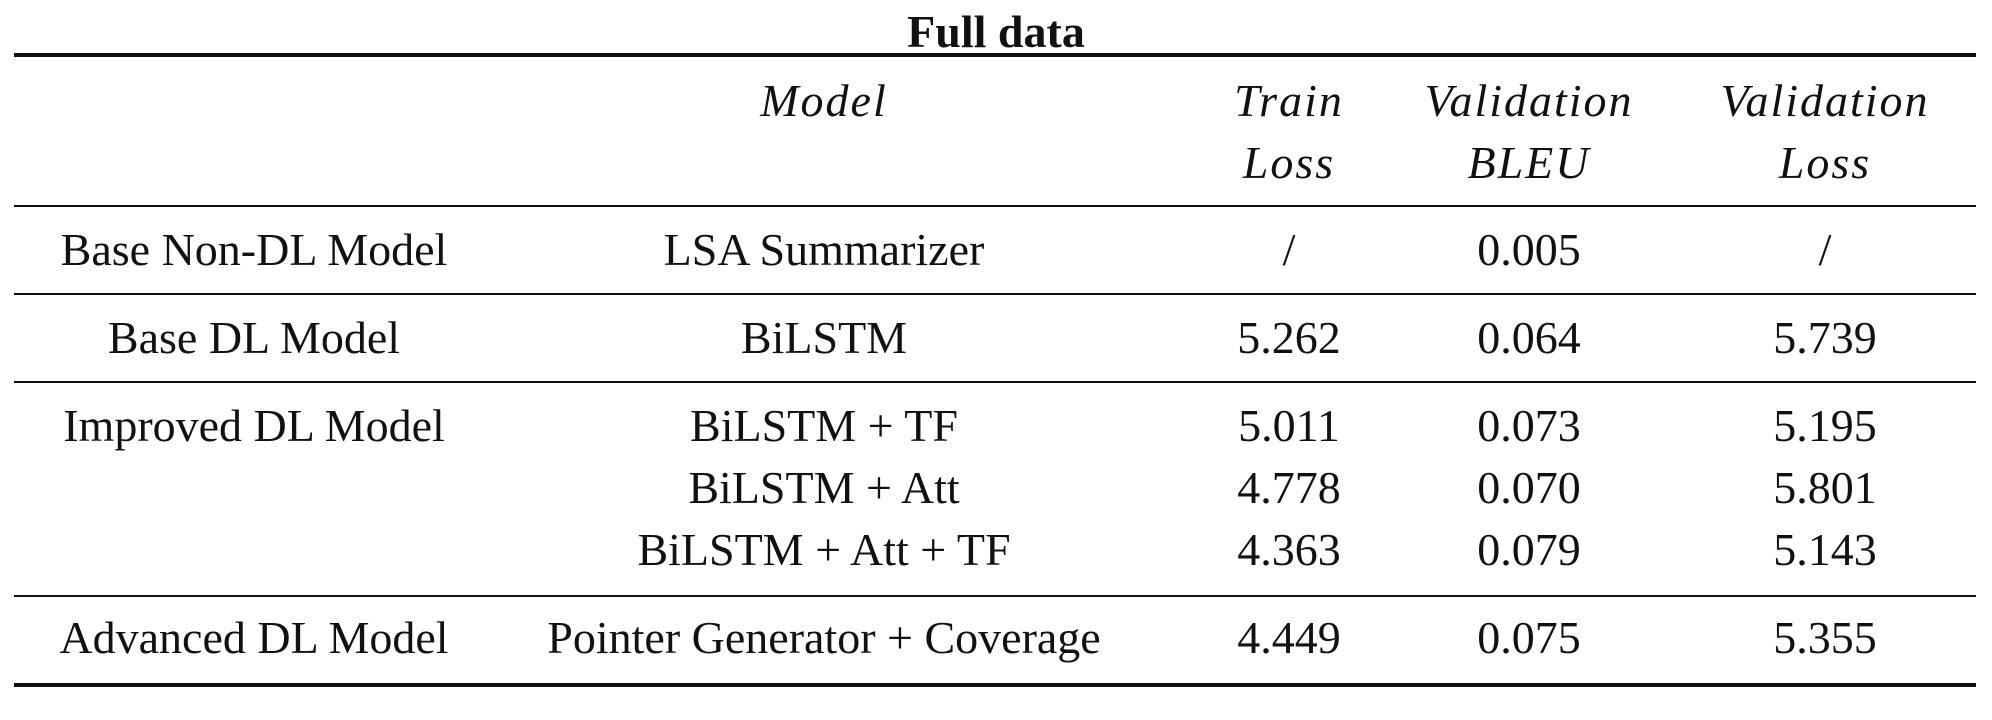 This screenshot has width=1992, height=720. I want to click on cell-val-bleu: 0.005, so click(1529, 249).